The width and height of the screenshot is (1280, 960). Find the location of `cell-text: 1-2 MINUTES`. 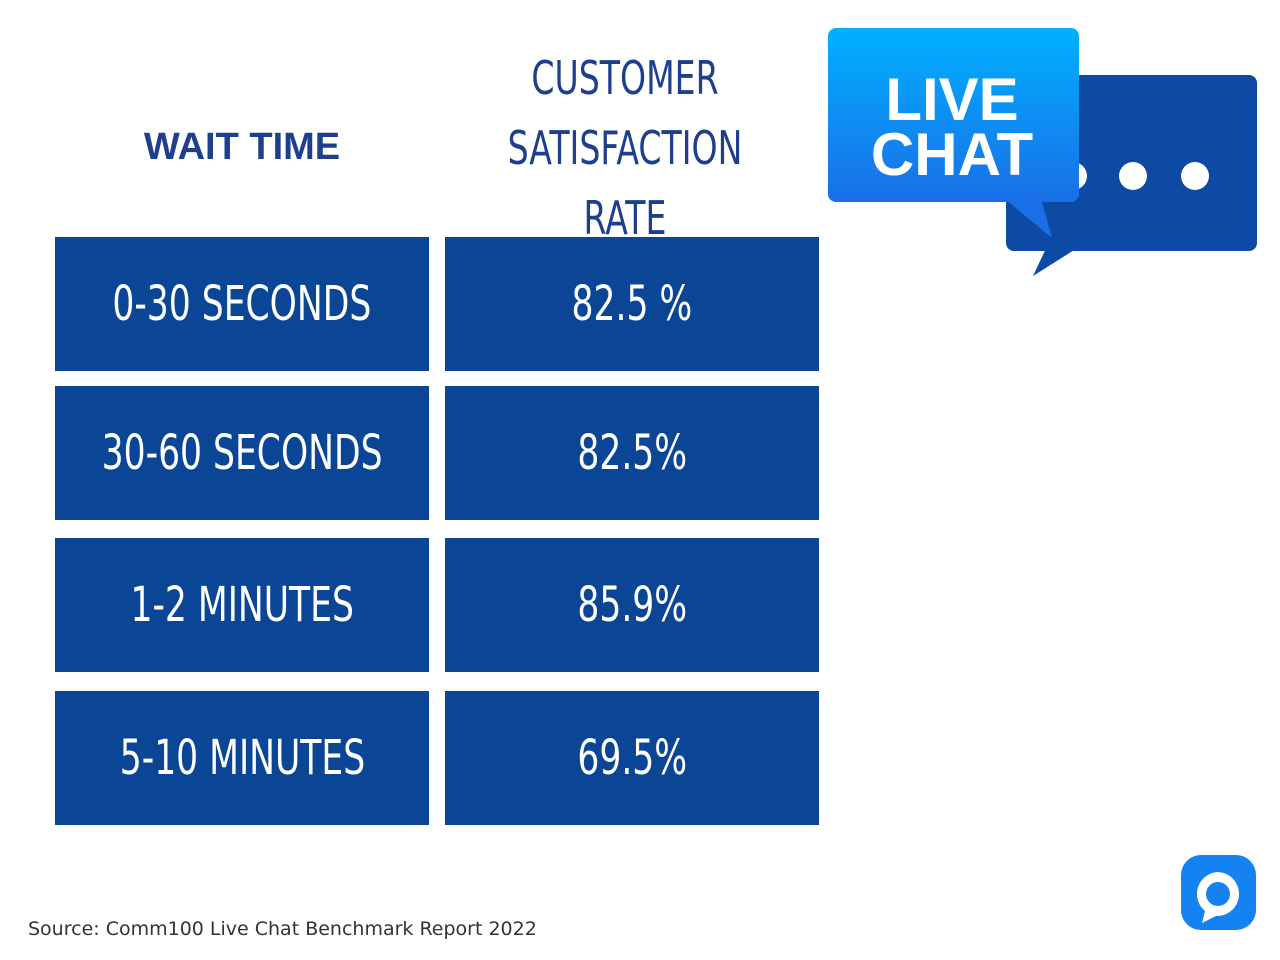

cell-text: 1-2 MINUTES is located at coordinates (242, 605).